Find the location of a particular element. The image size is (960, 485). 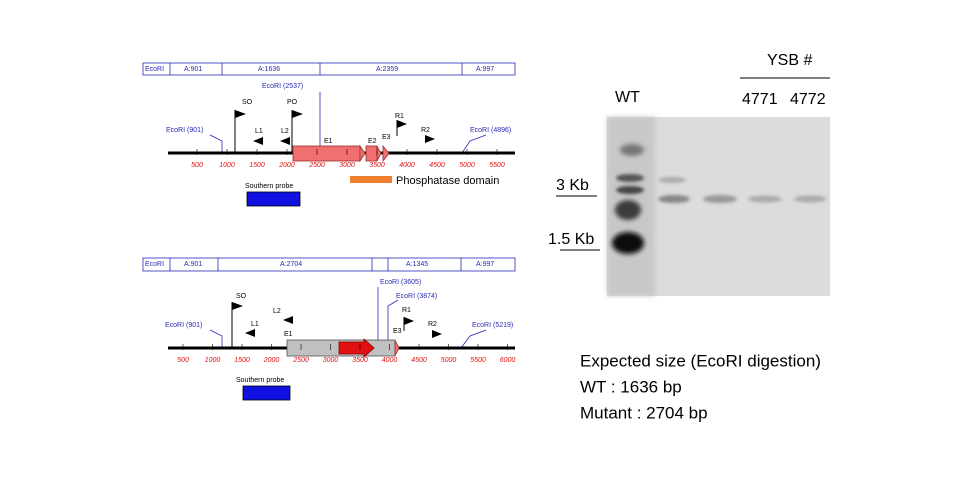

site-label: EcoRI (3605) is located at coordinates (400, 282).